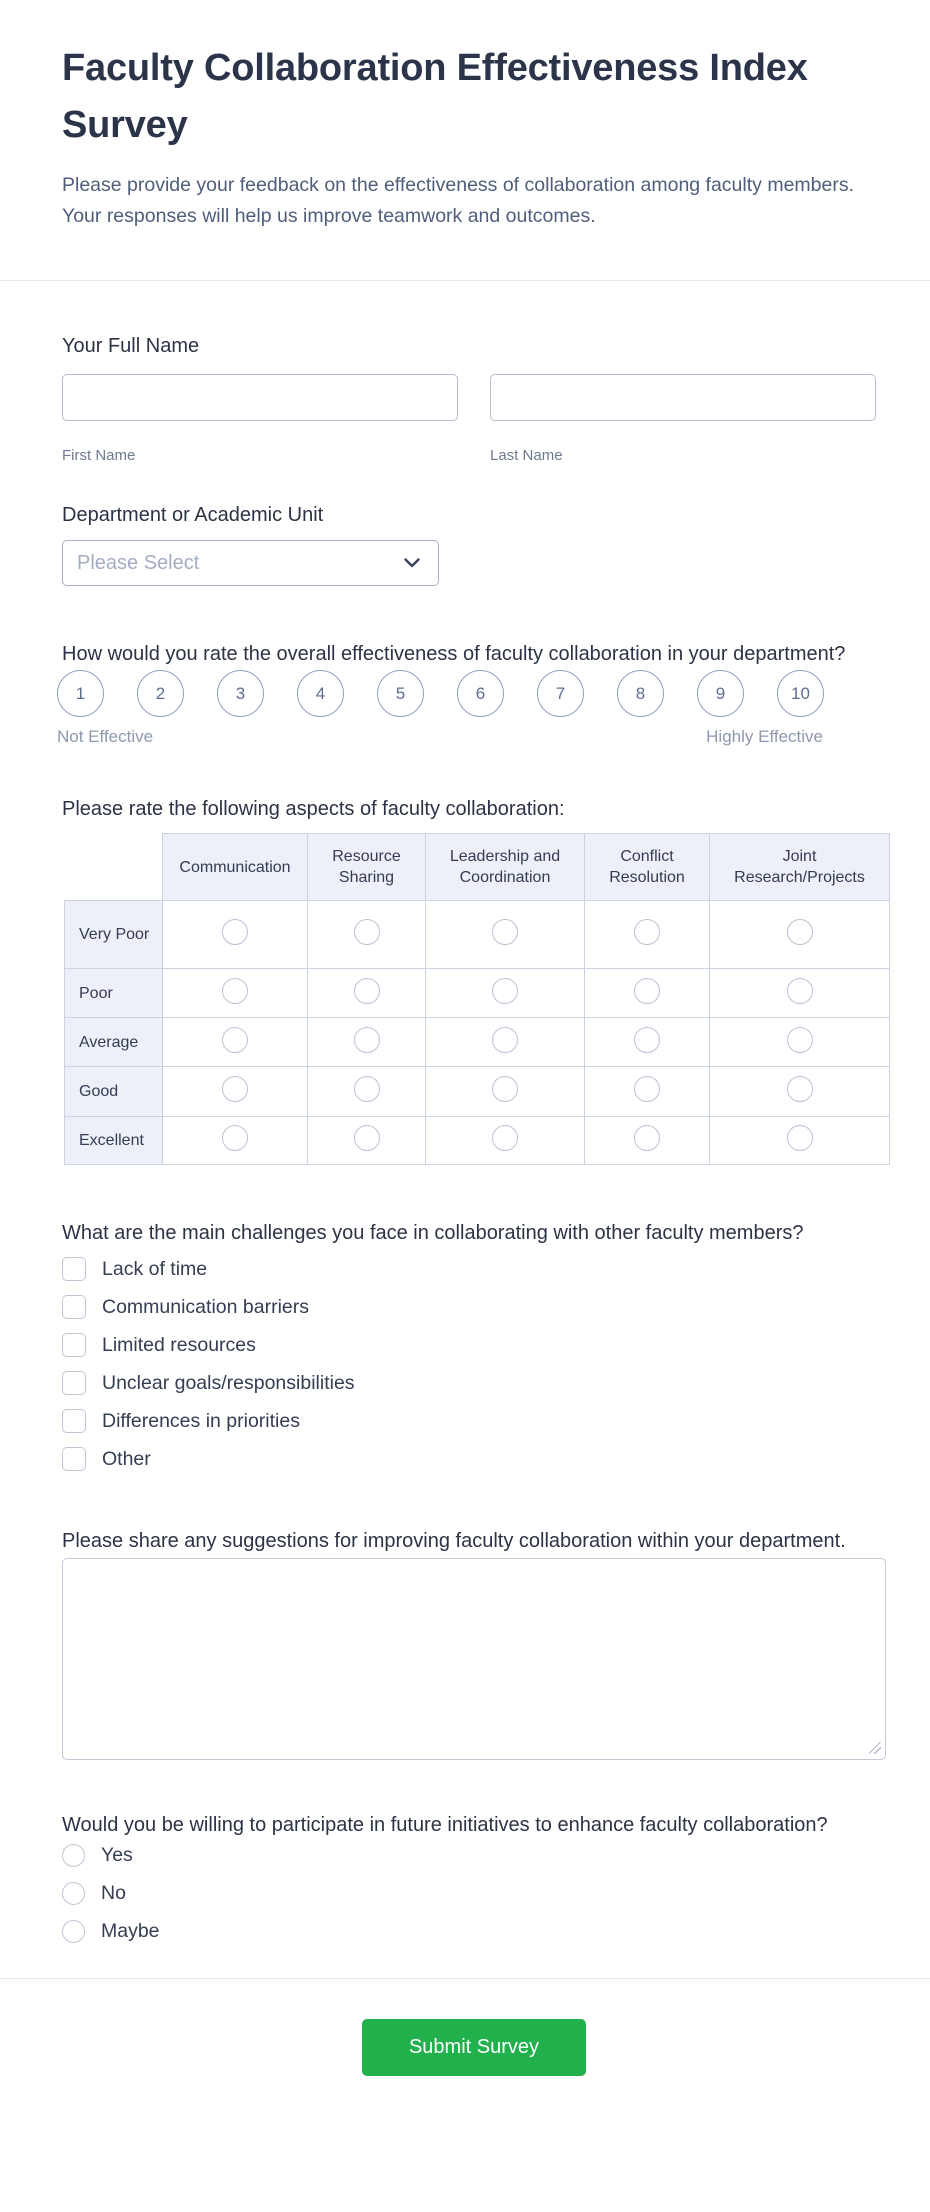 Image resolution: width=930 pixels, height=2212 pixels. Describe the element at coordinates (113, 993) in the screenshot. I see `matrix-row-header: Poor` at that location.